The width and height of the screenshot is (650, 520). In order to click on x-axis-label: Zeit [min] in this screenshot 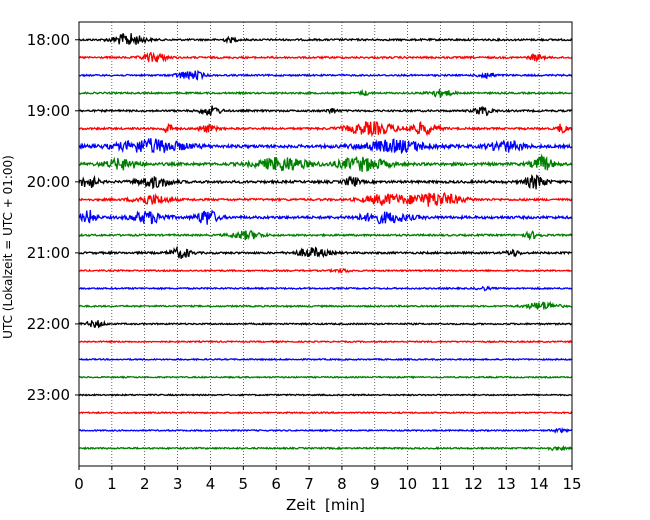, I will do `click(325, 505)`.